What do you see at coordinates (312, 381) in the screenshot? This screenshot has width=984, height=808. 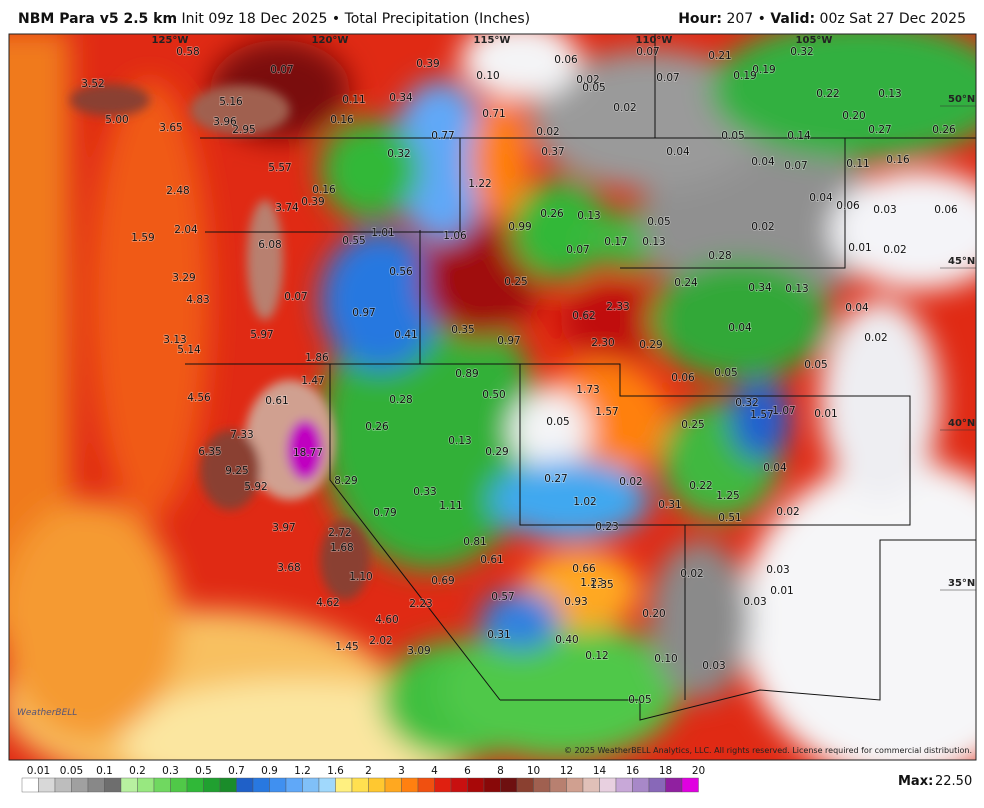 I see `point-label: 1.47` at bounding box center [312, 381].